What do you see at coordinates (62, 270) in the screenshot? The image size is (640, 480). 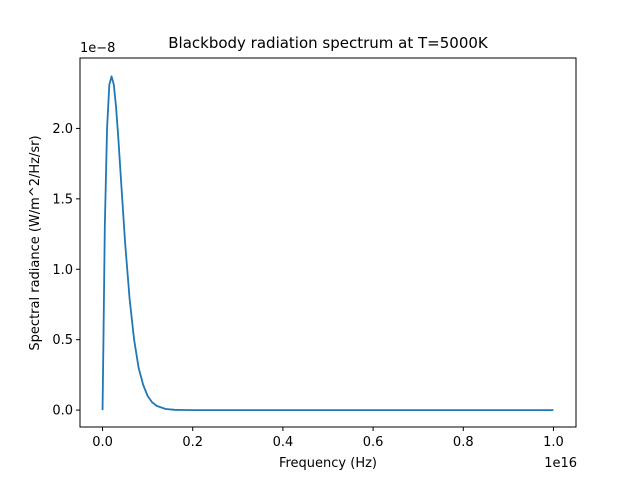 I see `y-tick-label: 1.0` at bounding box center [62, 270].